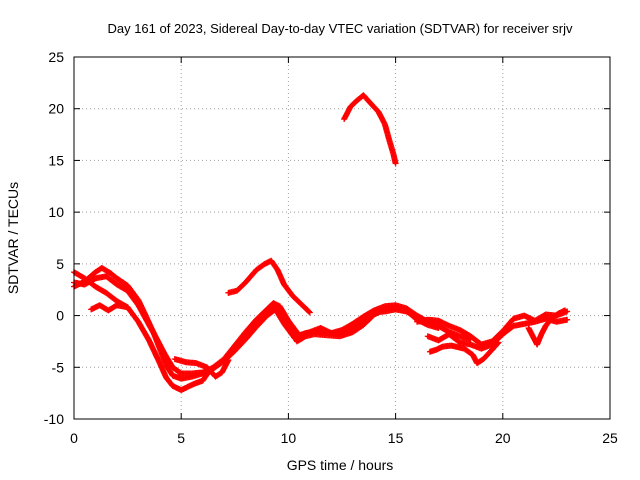 The width and height of the screenshot is (640, 480). What do you see at coordinates (60, 264) in the screenshot?
I see `y-tick-label: 5` at bounding box center [60, 264].